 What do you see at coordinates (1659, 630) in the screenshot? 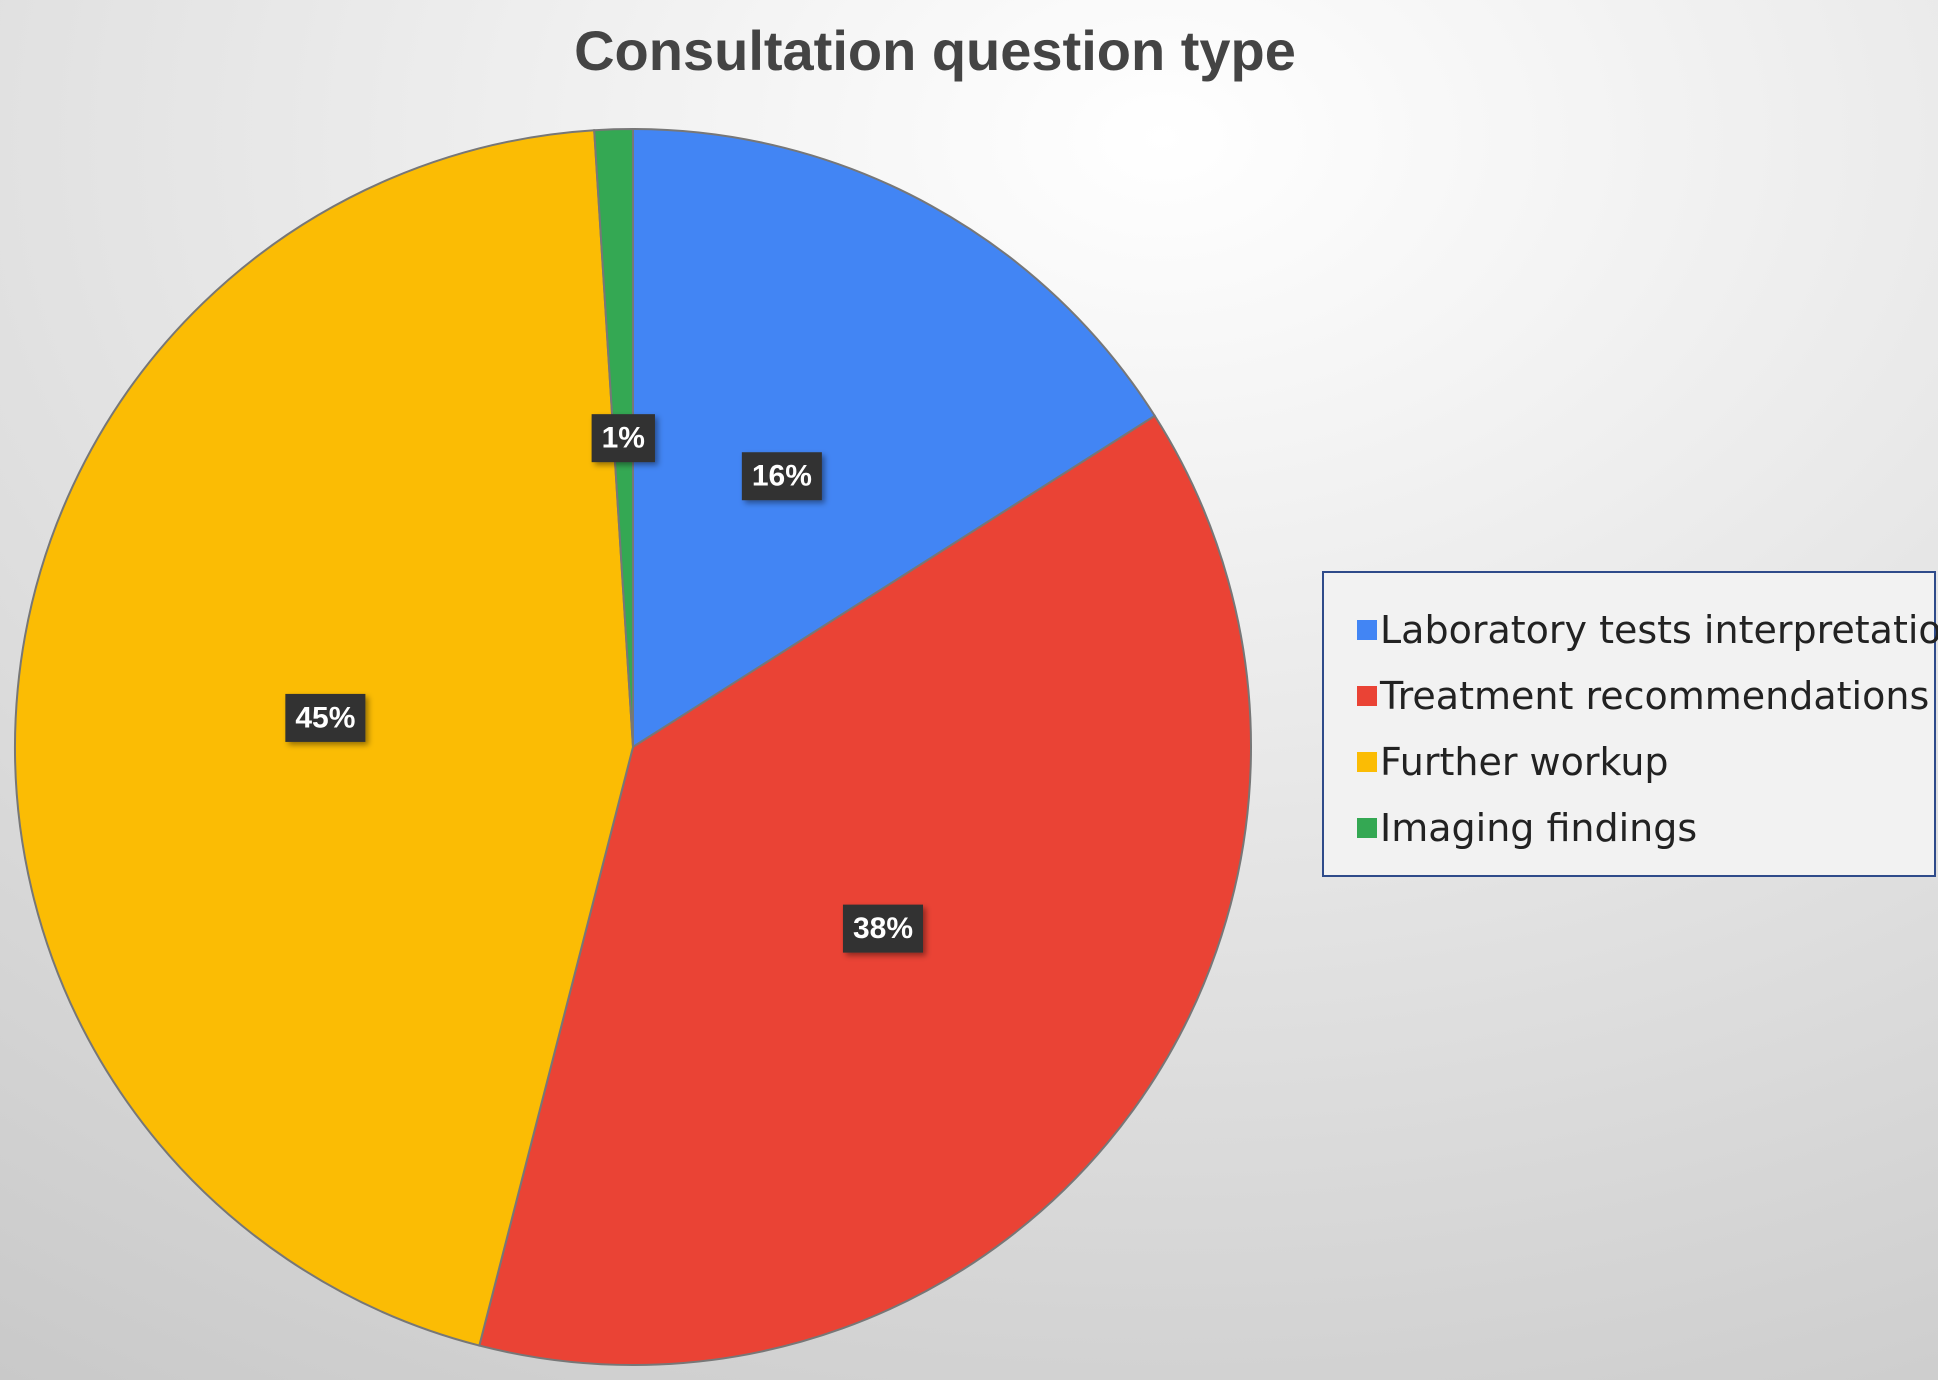
I see `legend-label: Laboratory tests interpretation` at bounding box center [1659, 630].